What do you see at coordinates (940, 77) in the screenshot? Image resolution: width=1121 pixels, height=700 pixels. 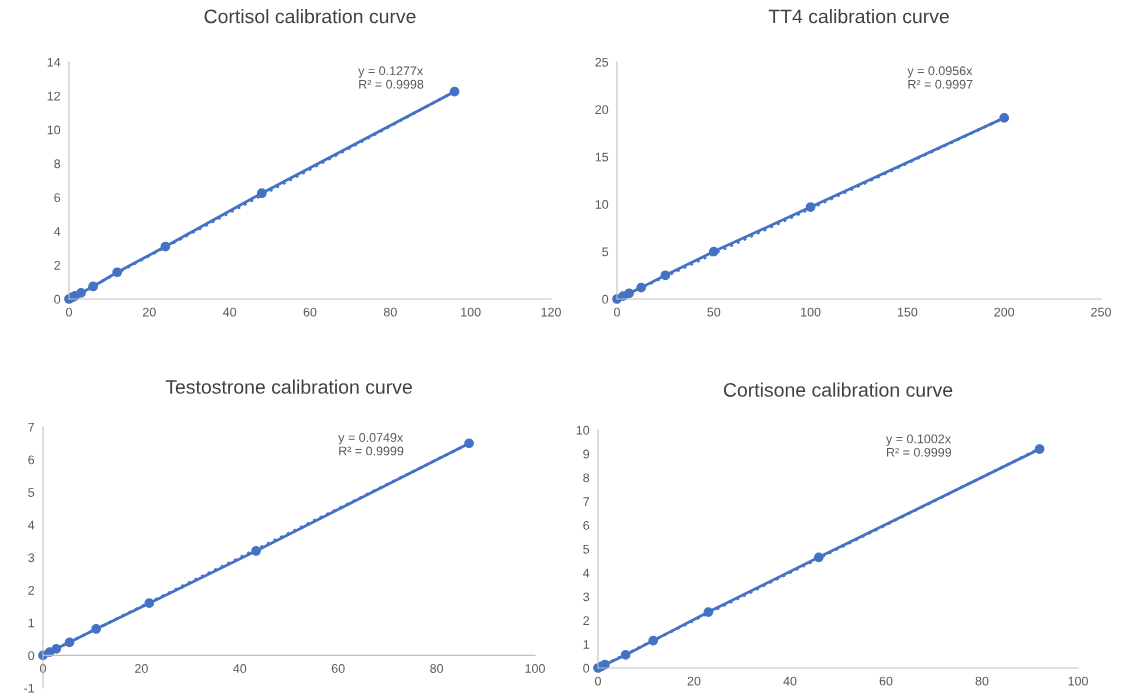 I see `annotation: y = 0.0956x R² = 0.9997` at bounding box center [940, 77].